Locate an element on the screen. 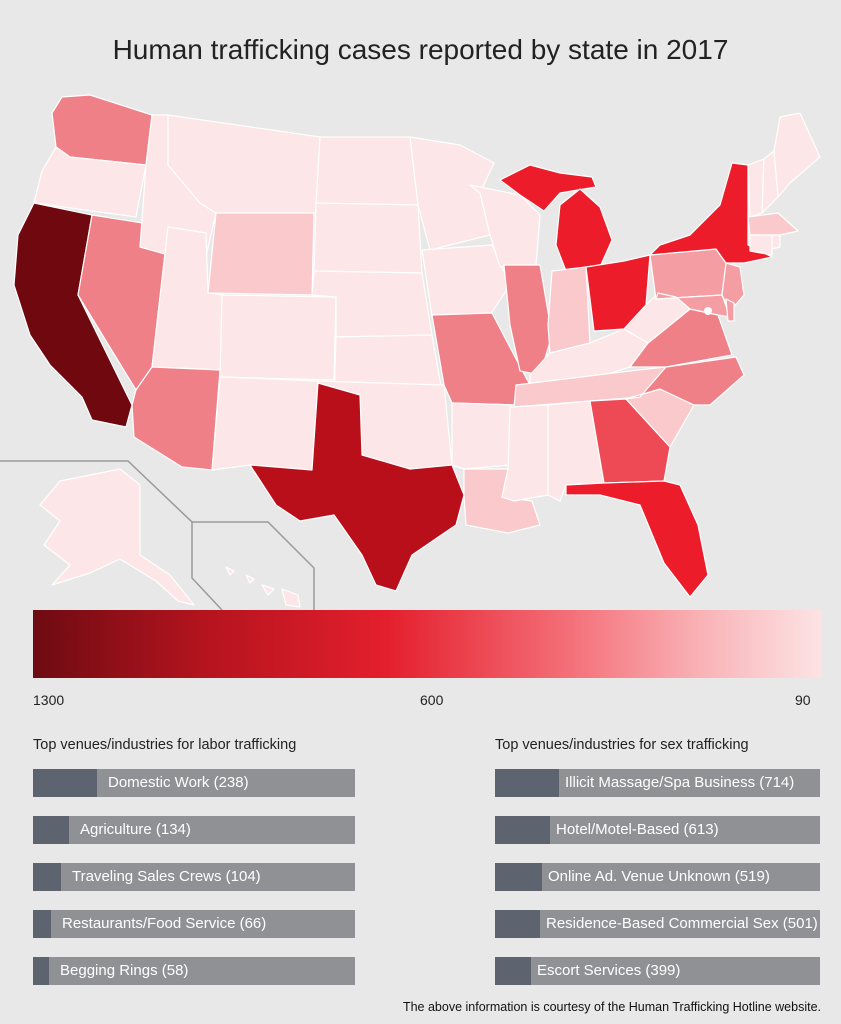  legend-gradient-bar is located at coordinates (427, 644).